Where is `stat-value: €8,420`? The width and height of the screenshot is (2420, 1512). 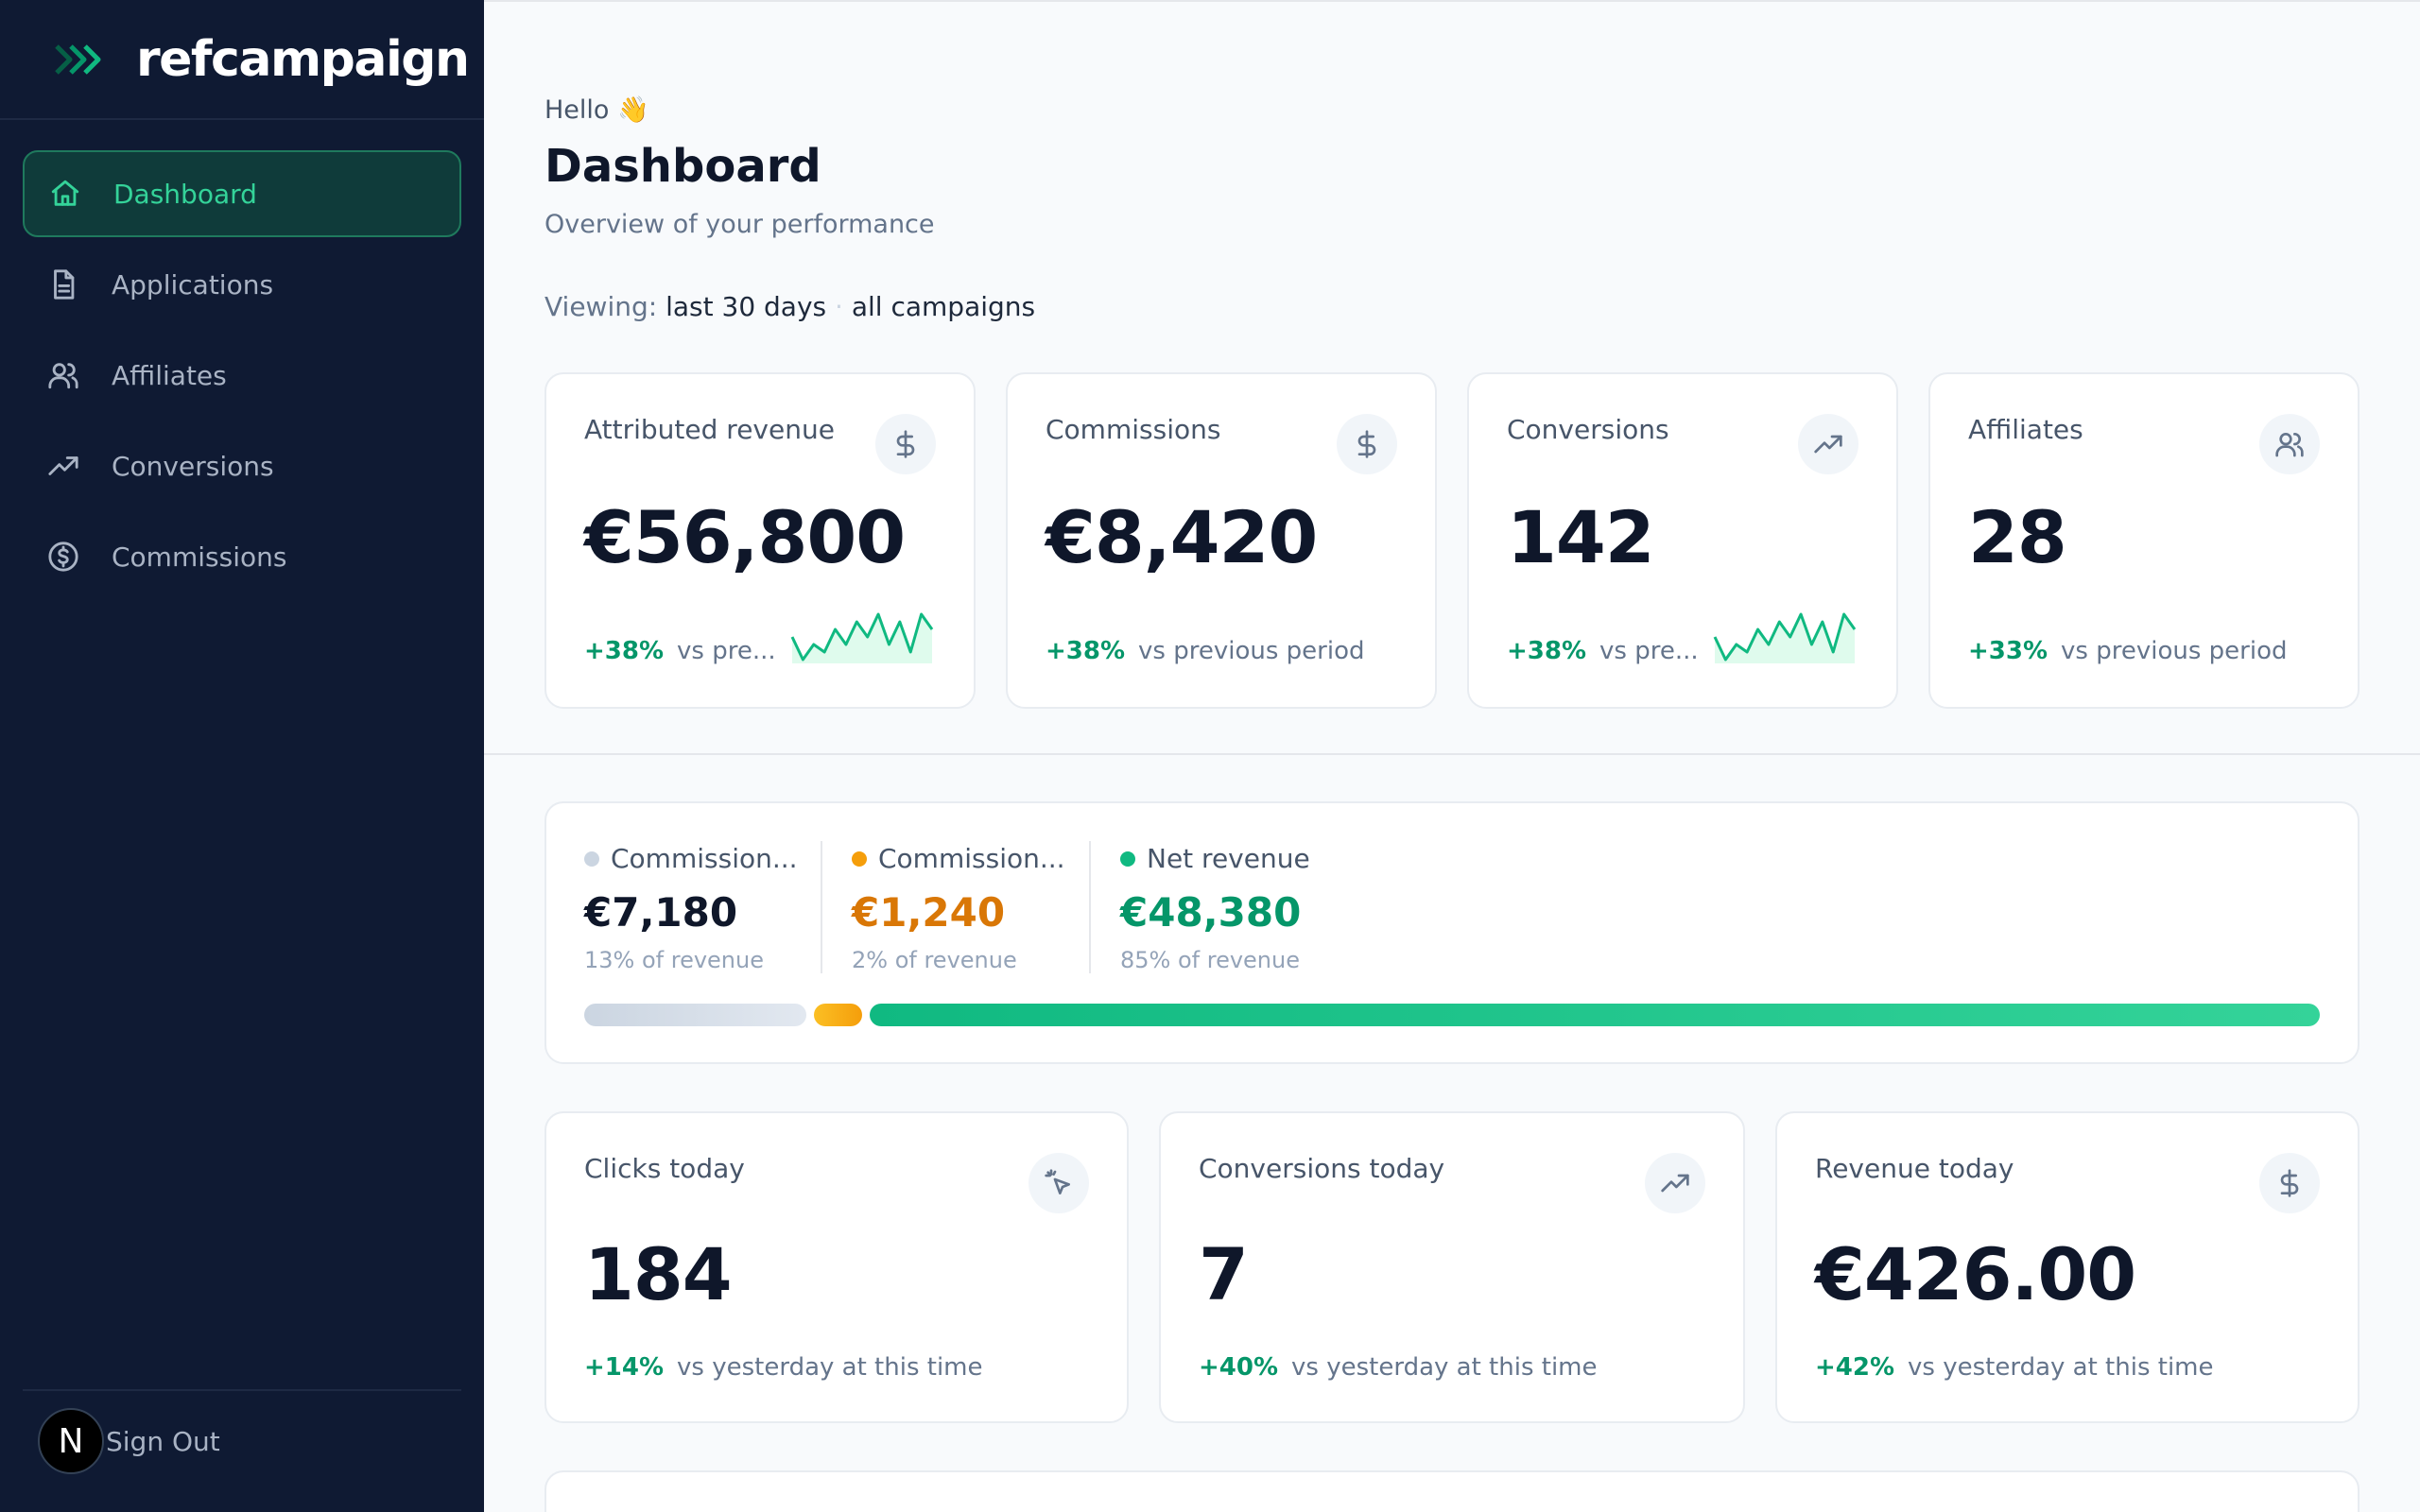 stat-value: €8,420 is located at coordinates (1182, 537).